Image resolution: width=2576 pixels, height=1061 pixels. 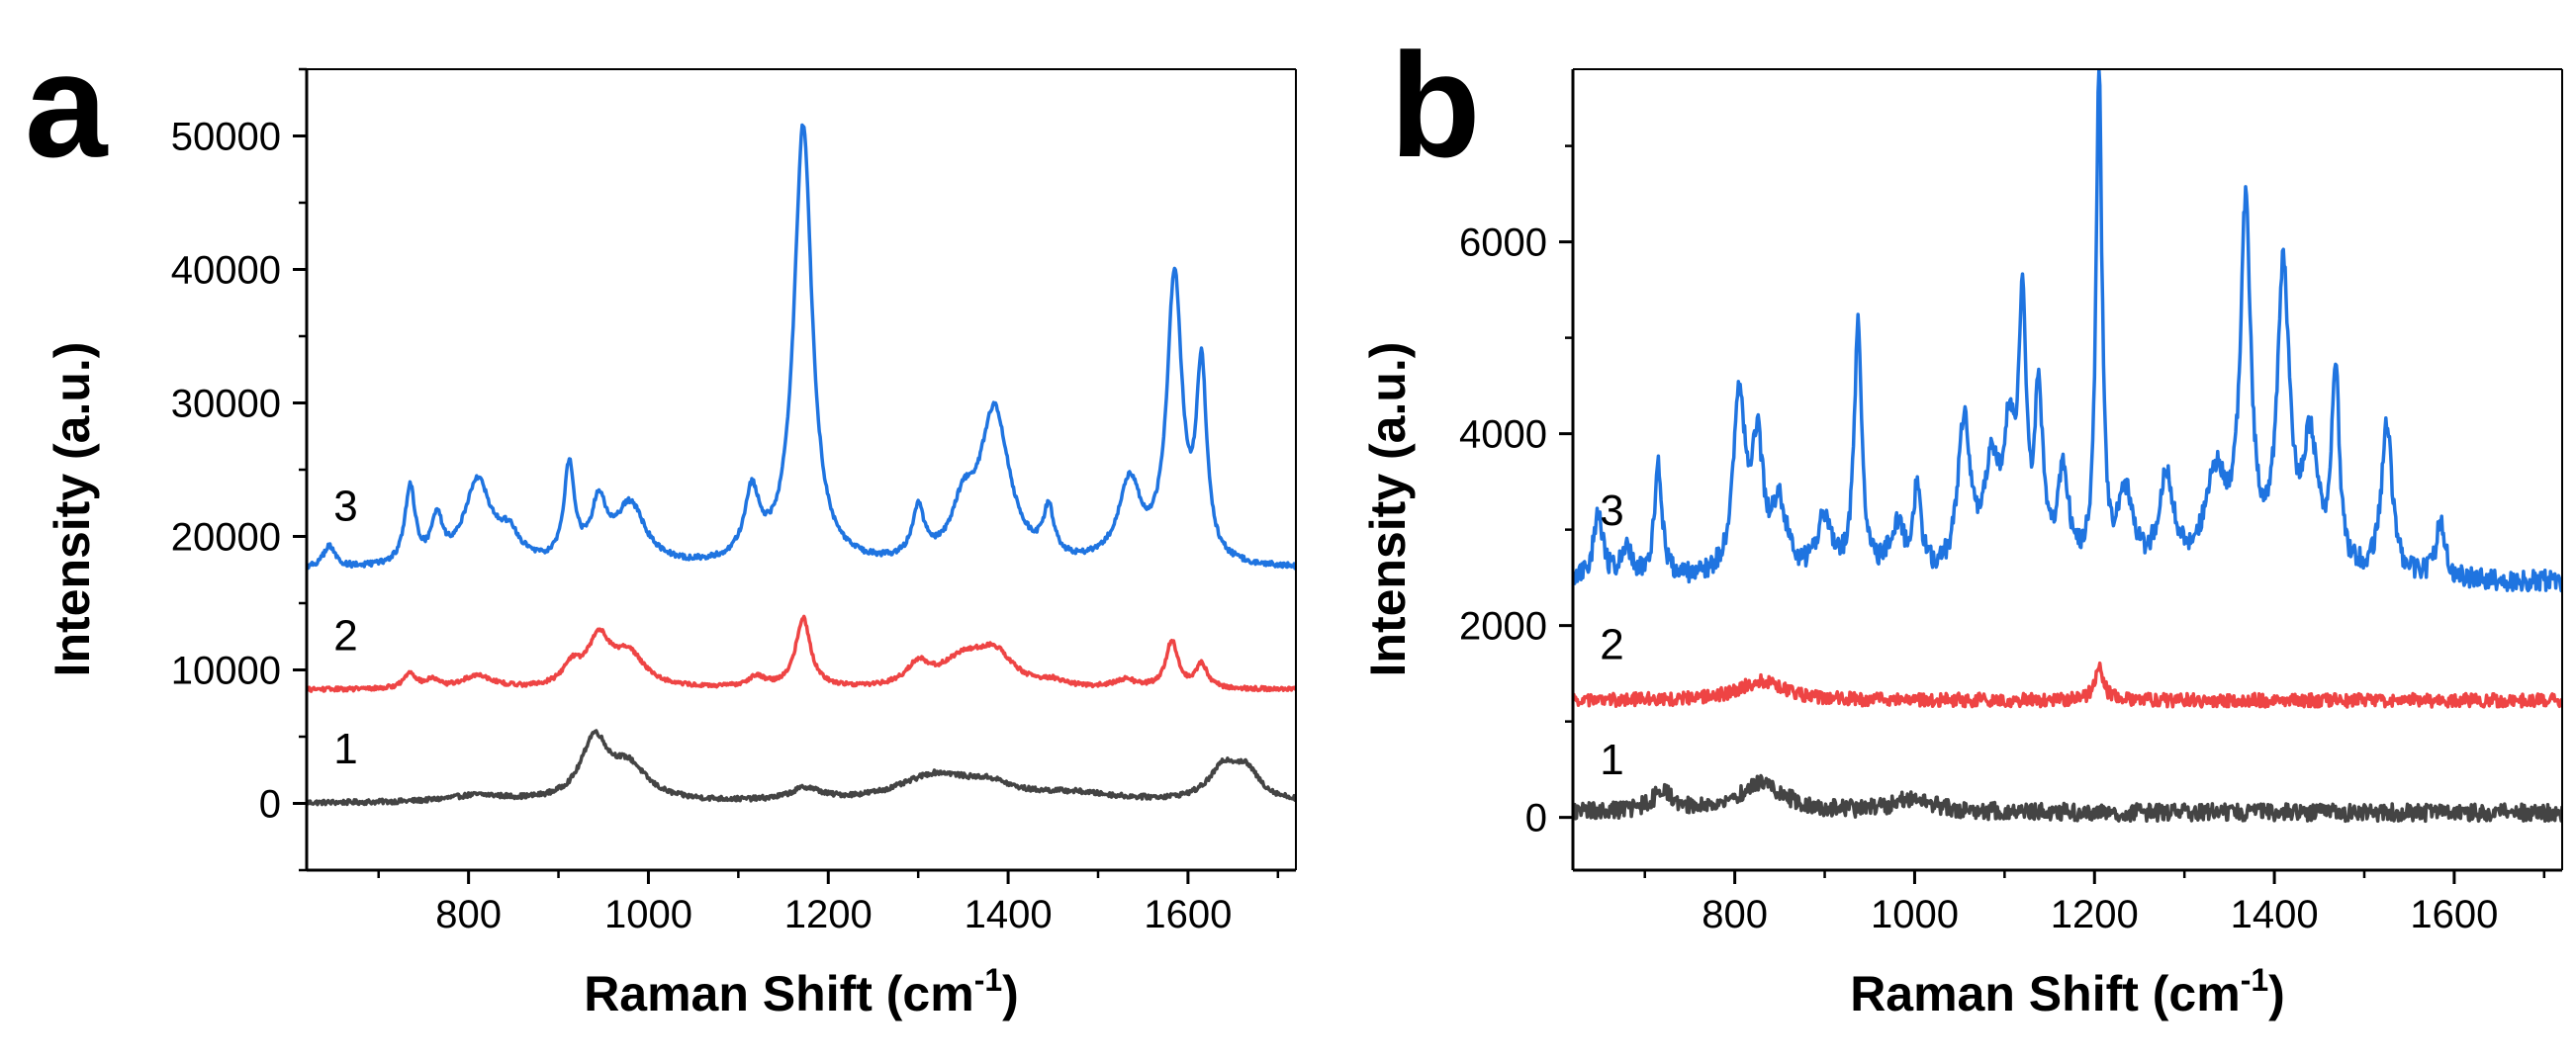 What do you see at coordinates (1503, 435) in the screenshot?
I see `y-tick-label-4000: 4000` at bounding box center [1503, 435].